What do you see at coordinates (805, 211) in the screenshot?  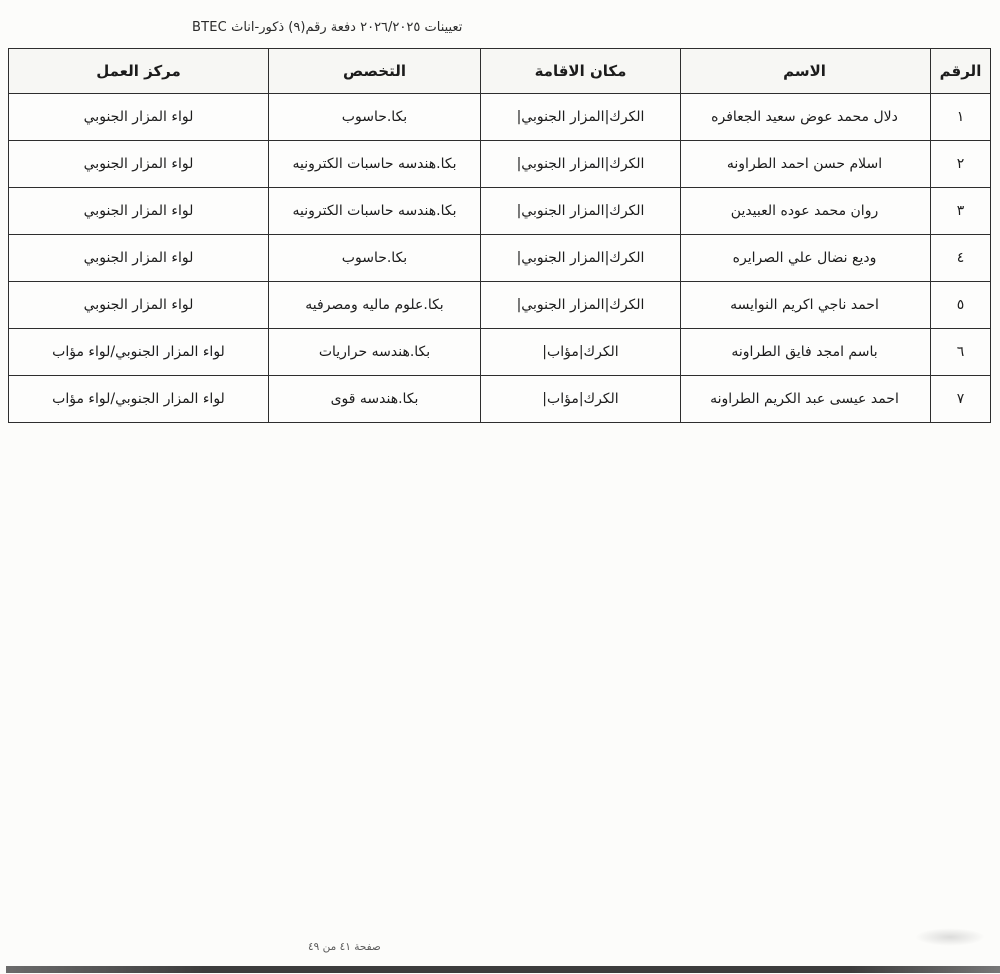 I see `row-name-cell: روان محمد عوده العبيدين` at bounding box center [805, 211].